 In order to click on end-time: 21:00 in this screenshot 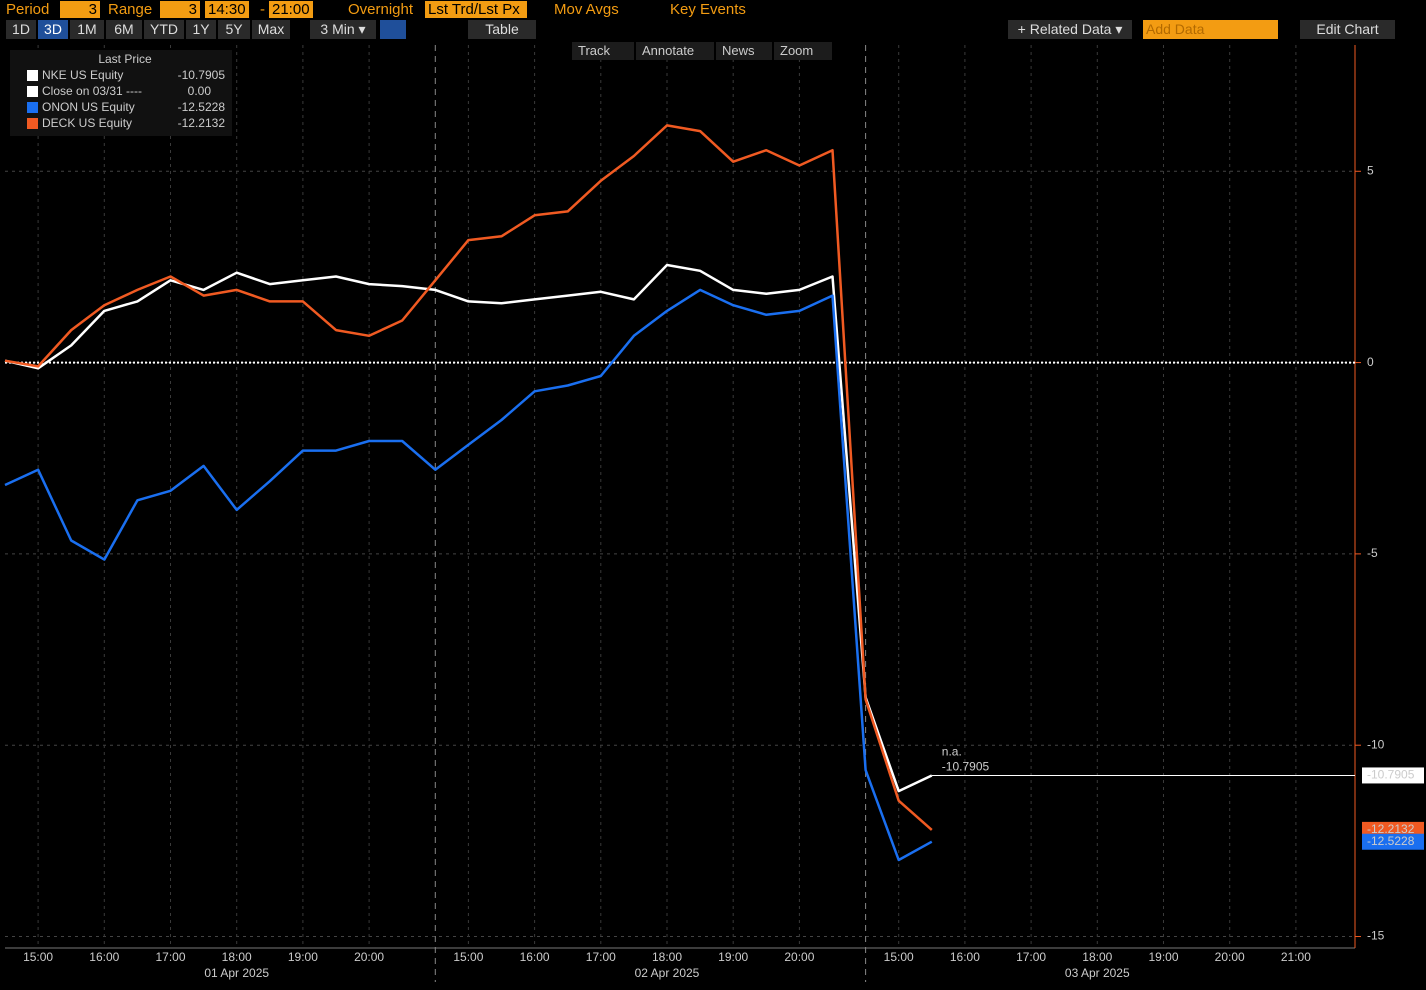, I will do `click(291, 9)`.